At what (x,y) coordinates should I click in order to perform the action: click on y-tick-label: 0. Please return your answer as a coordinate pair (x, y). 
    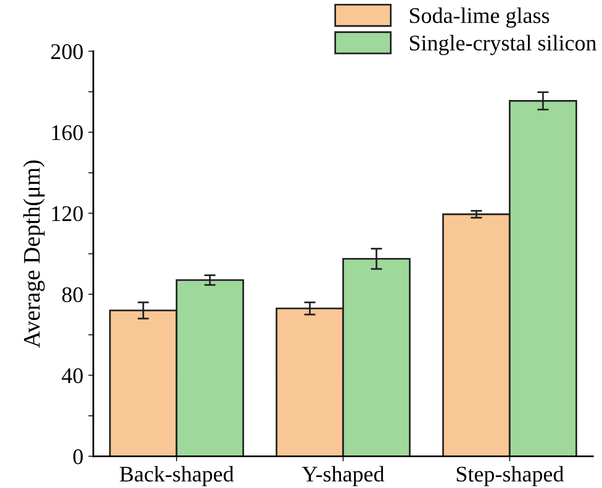
    Looking at the image, I should click on (78, 456).